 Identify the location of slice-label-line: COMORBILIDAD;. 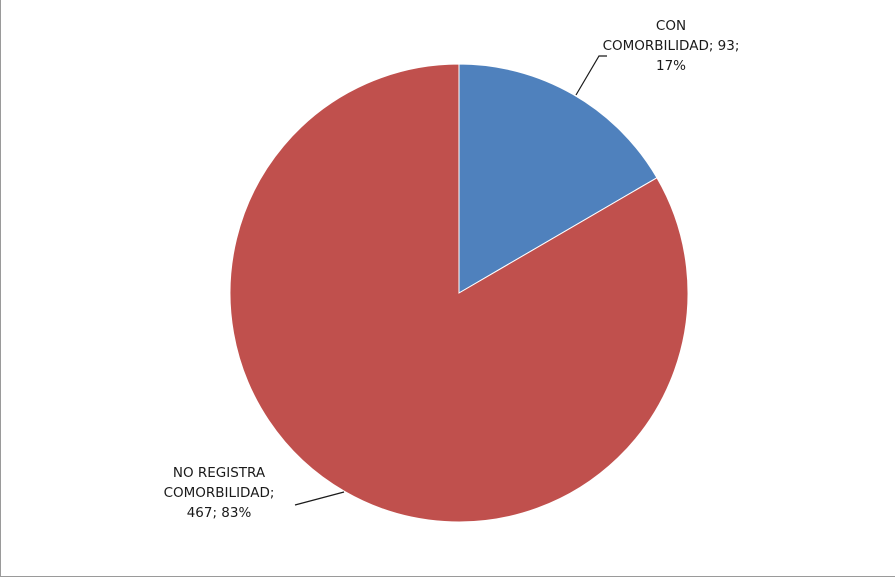
(219, 493).